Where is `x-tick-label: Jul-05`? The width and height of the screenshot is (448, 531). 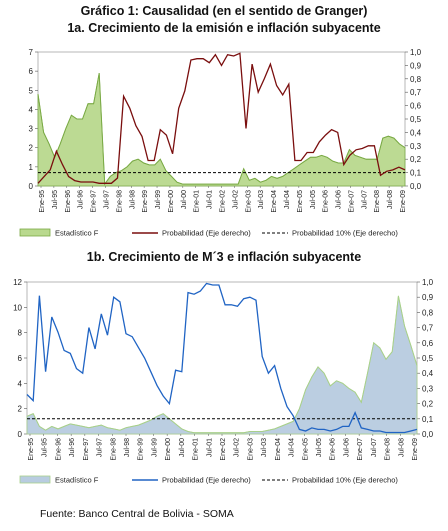
x-tick-label: Jul-05 is located at coordinates (319, 447).